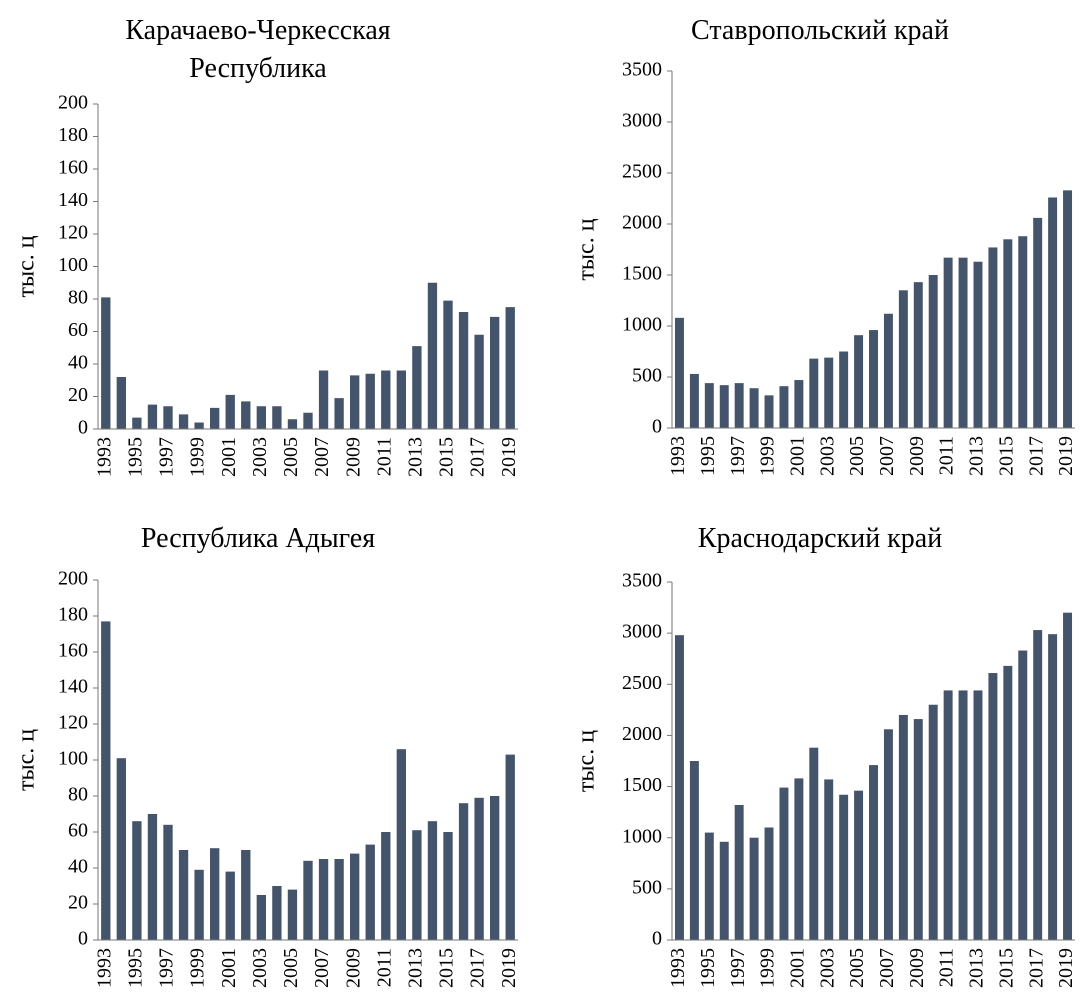 This screenshot has height=1005, width=1080. What do you see at coordinates (447, 457) in the screenshot?
I see `x-tick-label: 2015` at bounding box center [447, 457].